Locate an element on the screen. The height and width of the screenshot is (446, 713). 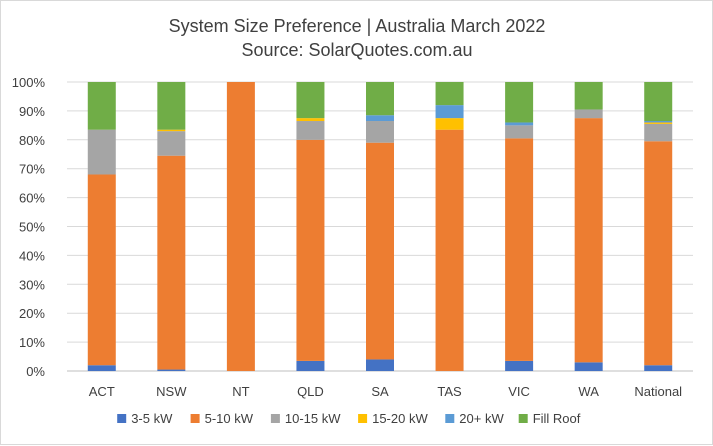
legend-label: 20+ kW is located at coordinates (481, 418).